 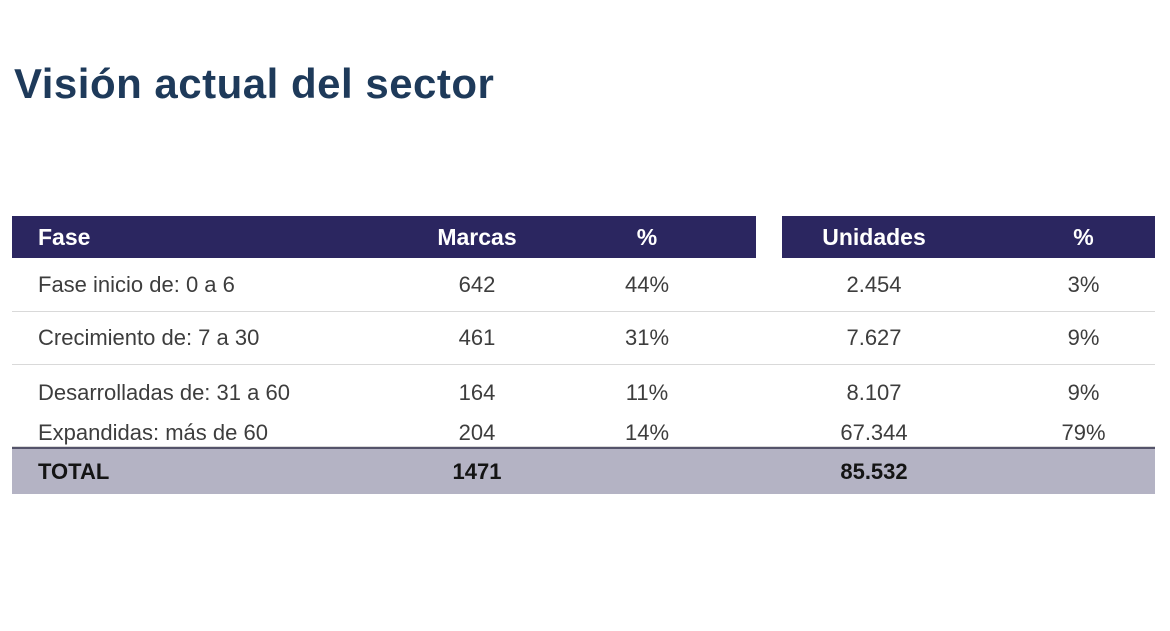 What do you see at coordinates (164, 392) in the screenshot?
I see `cell-fase: Desarrolladas de: 31 a 60` at bounding box center [164, 392].